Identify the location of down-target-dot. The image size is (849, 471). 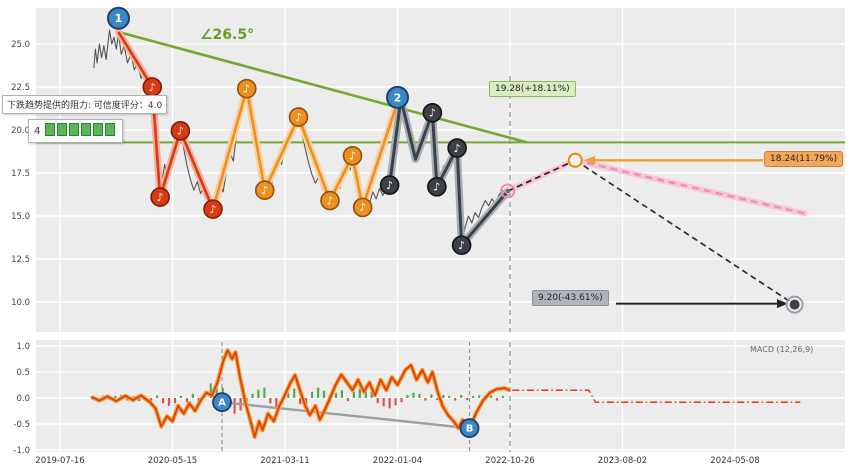
(794, 304).